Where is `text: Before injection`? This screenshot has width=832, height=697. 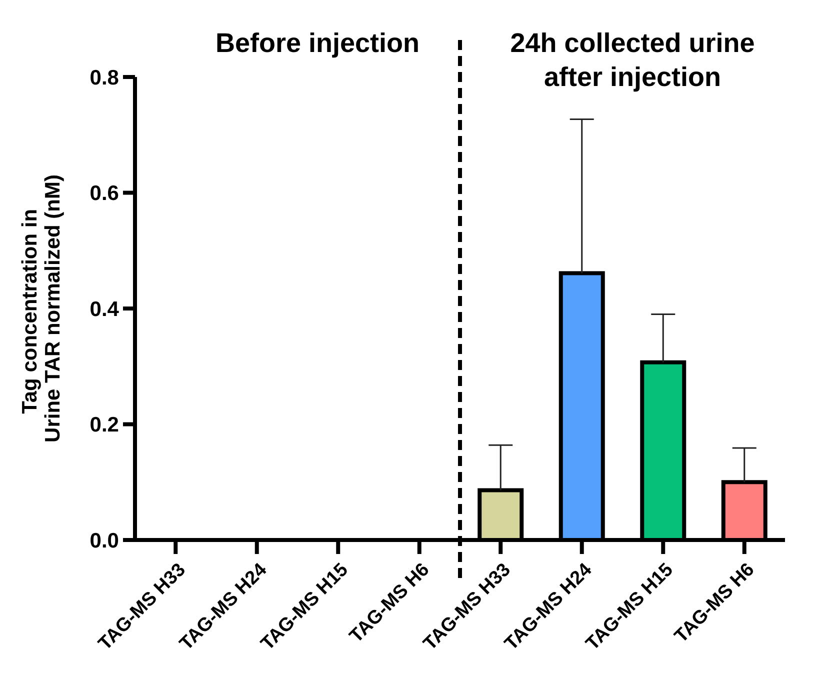
text: Before injection is located at coordinates (317, 43).